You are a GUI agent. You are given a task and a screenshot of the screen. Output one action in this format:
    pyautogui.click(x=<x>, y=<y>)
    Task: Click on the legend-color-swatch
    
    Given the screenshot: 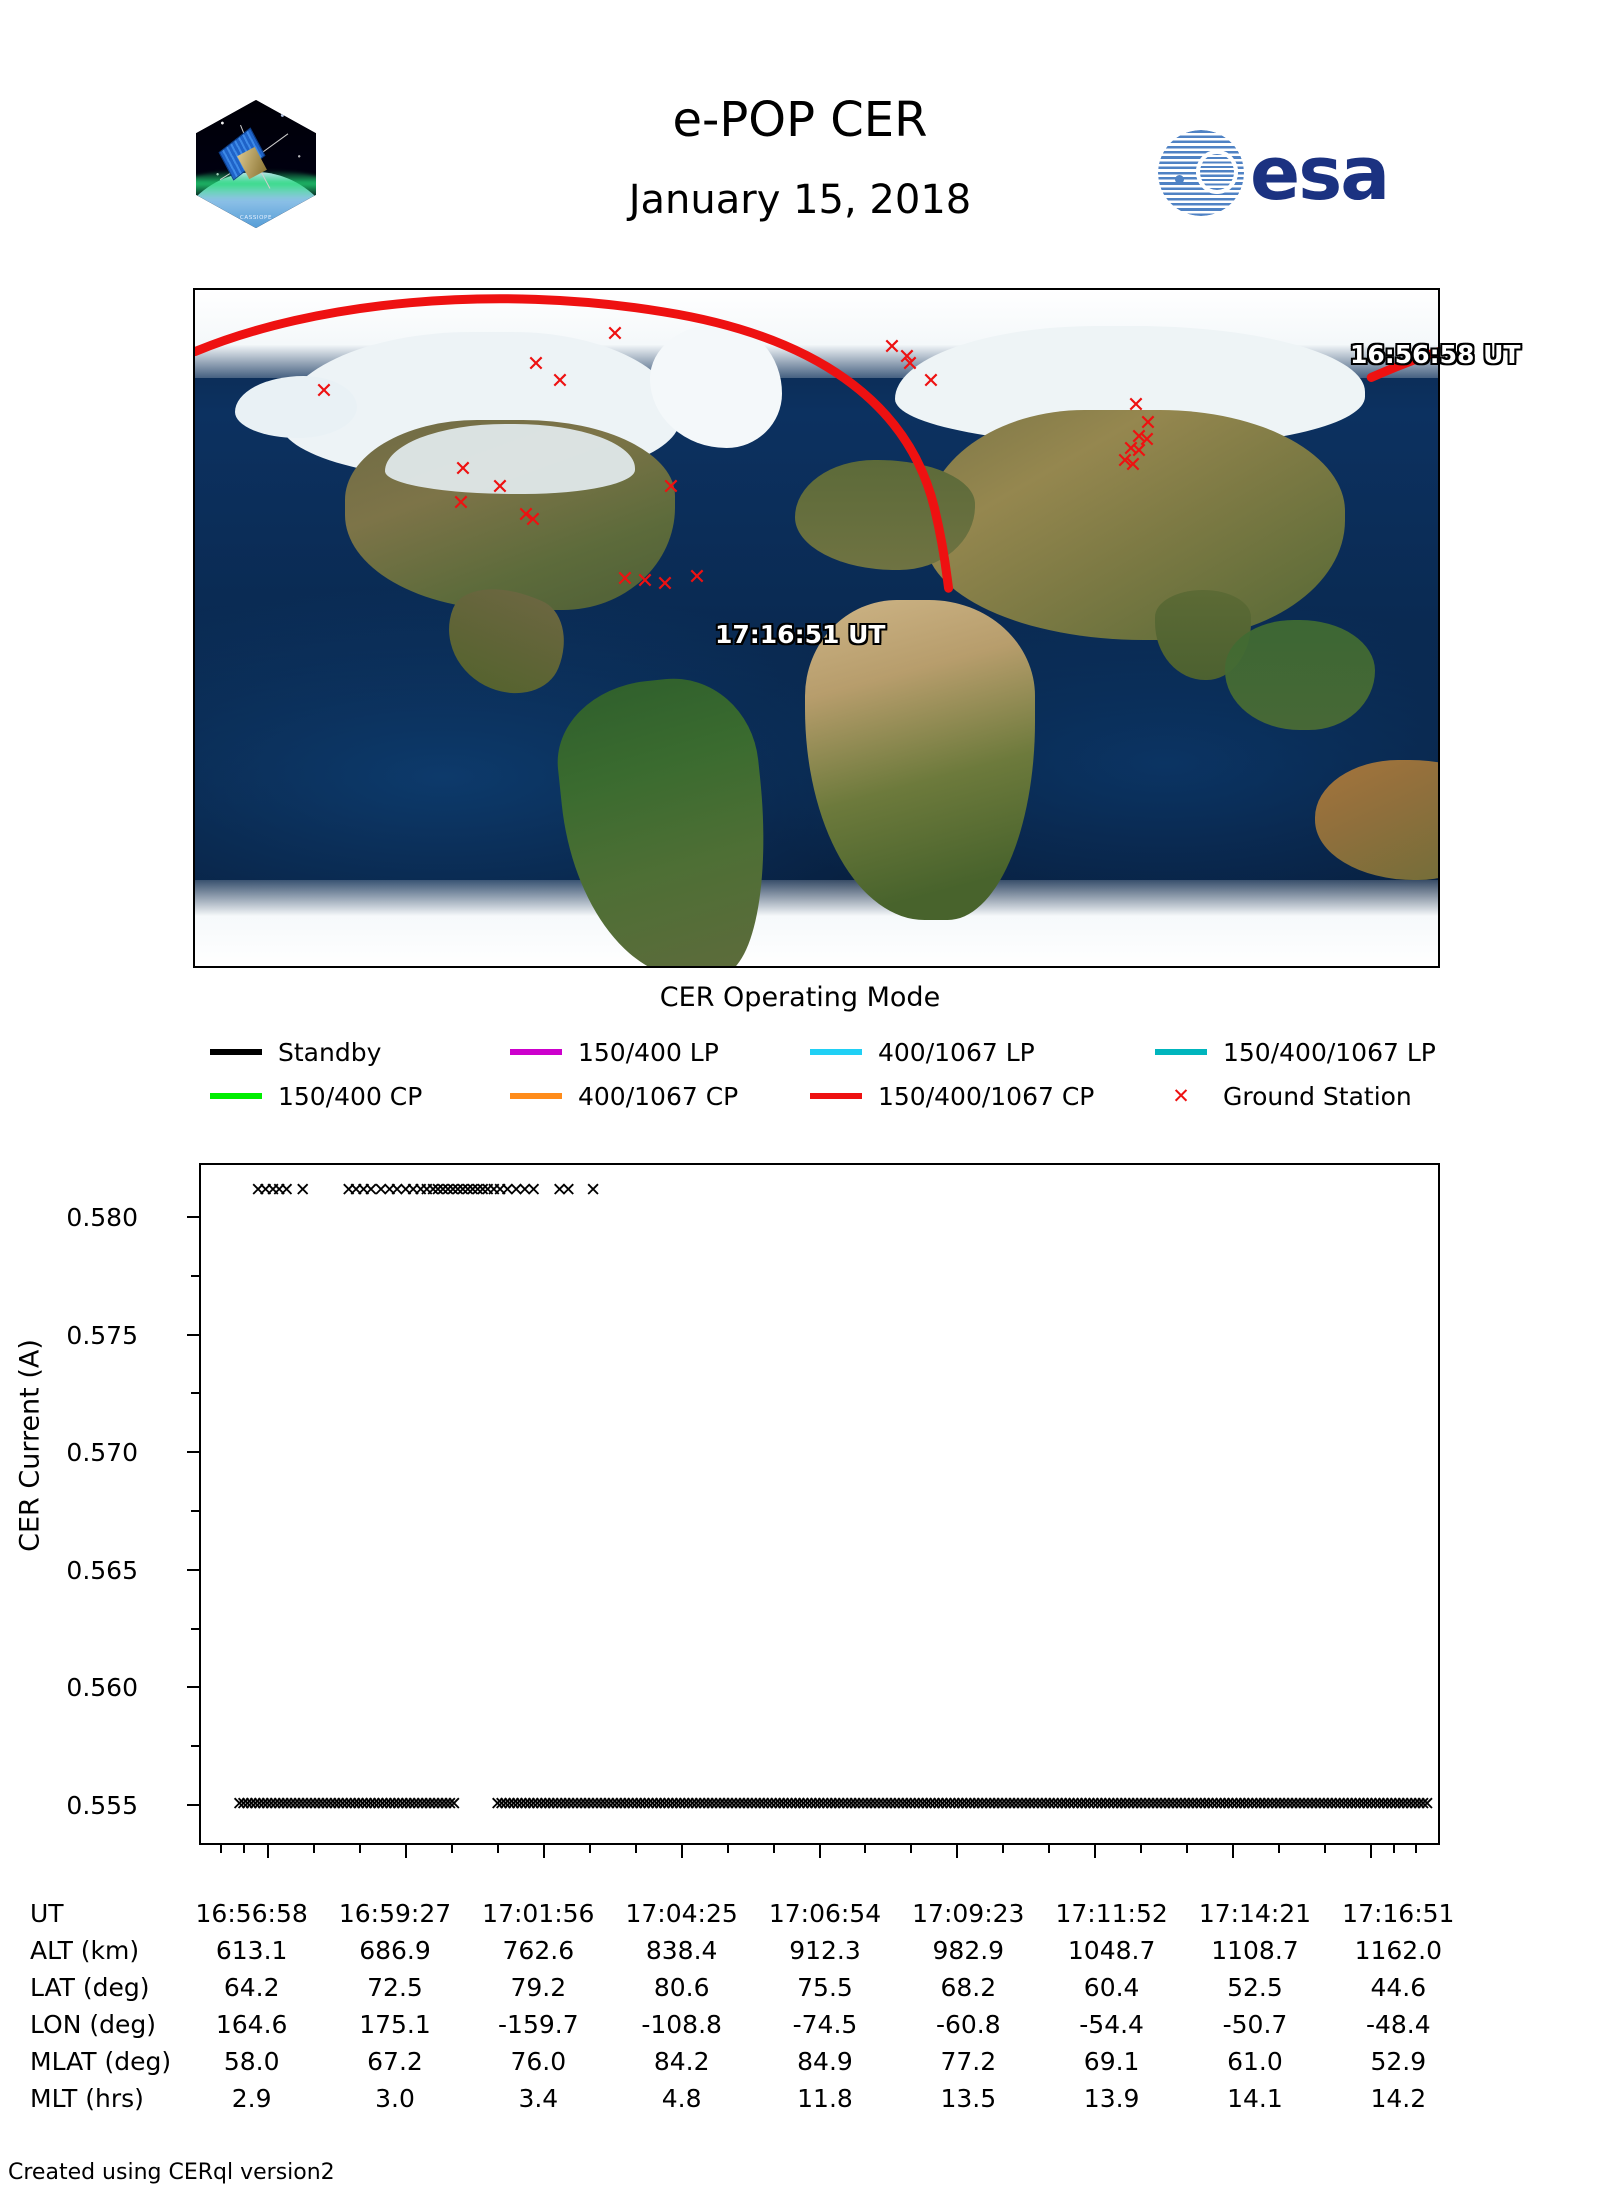 What is the action you would take?
    pyautogui.click(x=1181, y=1052)
    